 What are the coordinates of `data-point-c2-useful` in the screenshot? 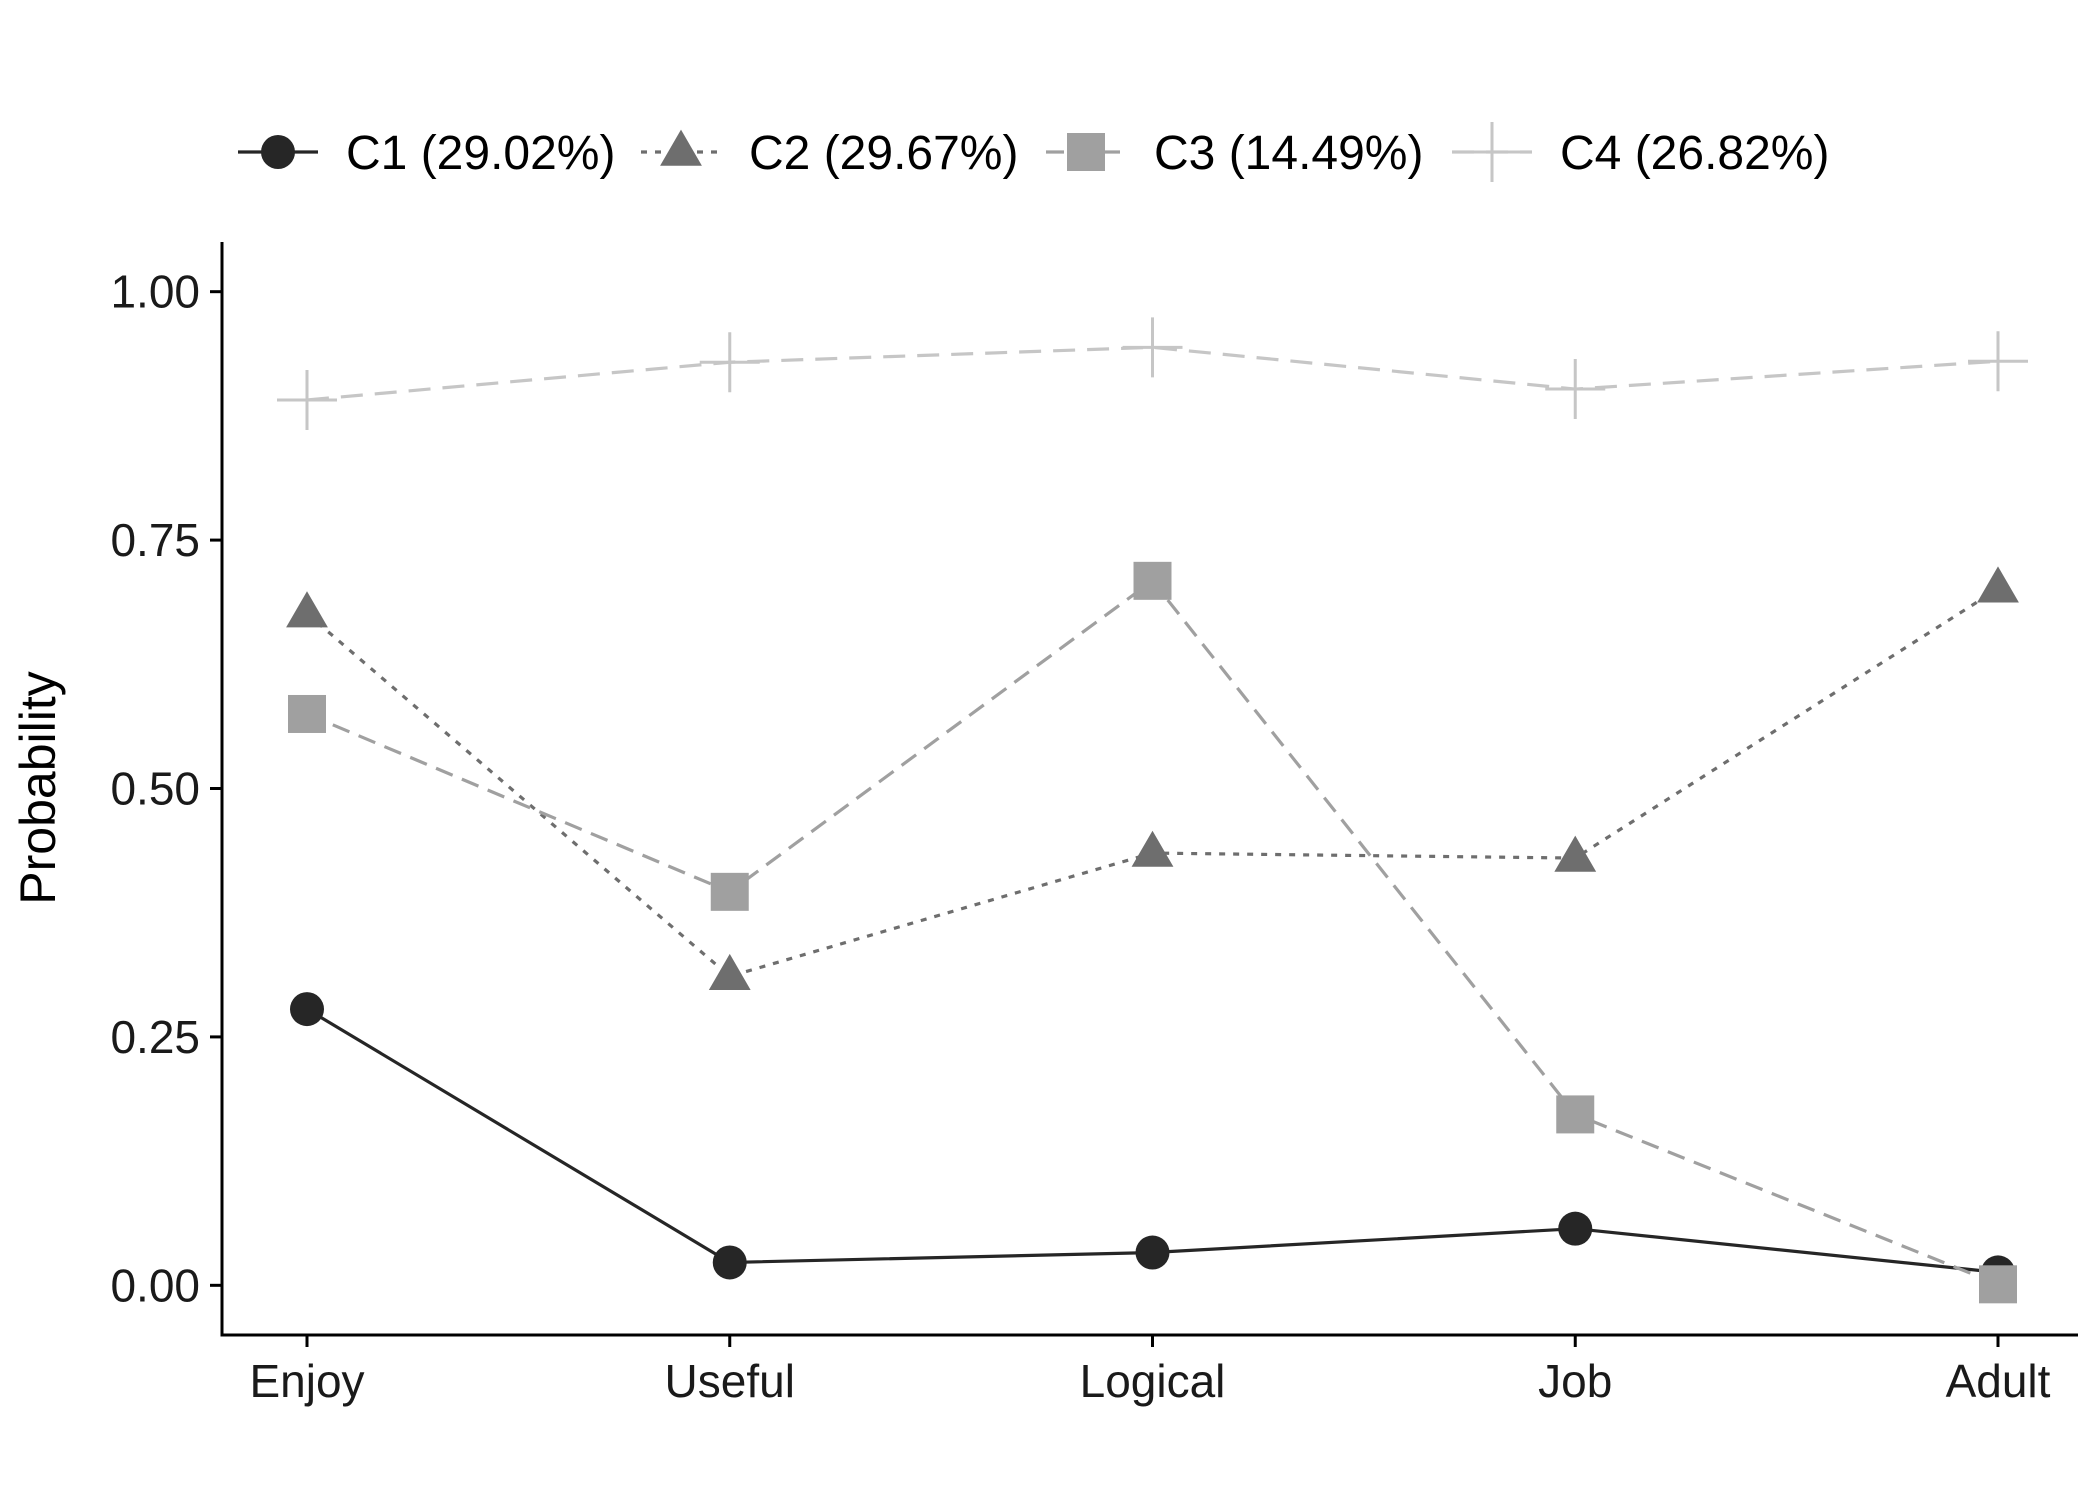 It's located at (729, 972).